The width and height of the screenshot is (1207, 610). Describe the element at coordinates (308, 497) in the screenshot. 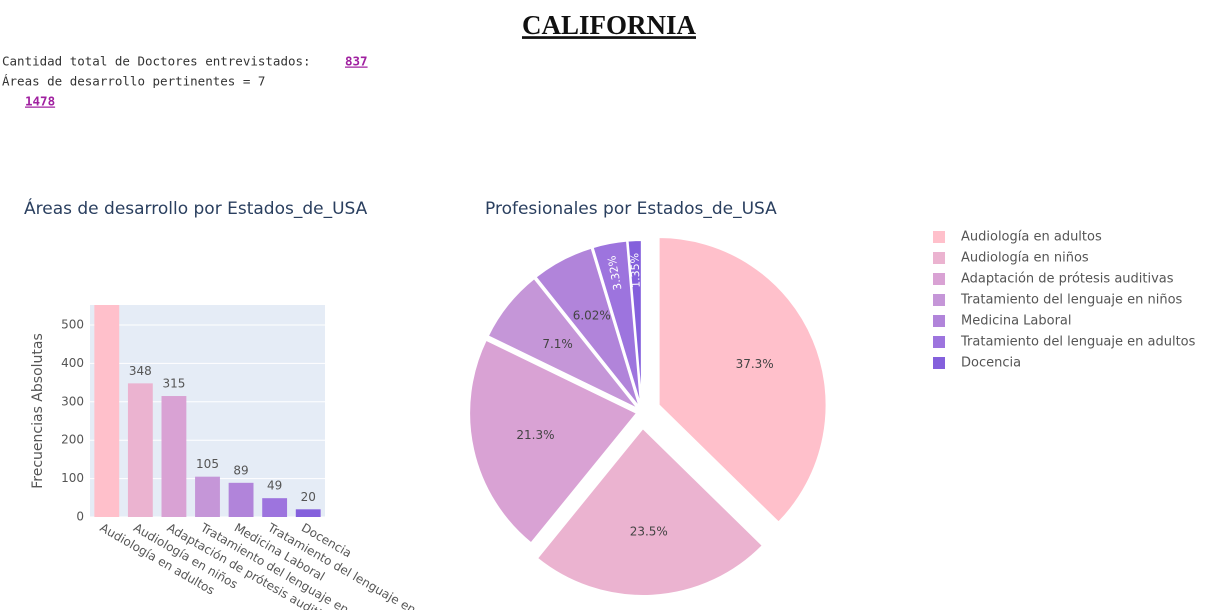

I see `data-label: 20` at that location.